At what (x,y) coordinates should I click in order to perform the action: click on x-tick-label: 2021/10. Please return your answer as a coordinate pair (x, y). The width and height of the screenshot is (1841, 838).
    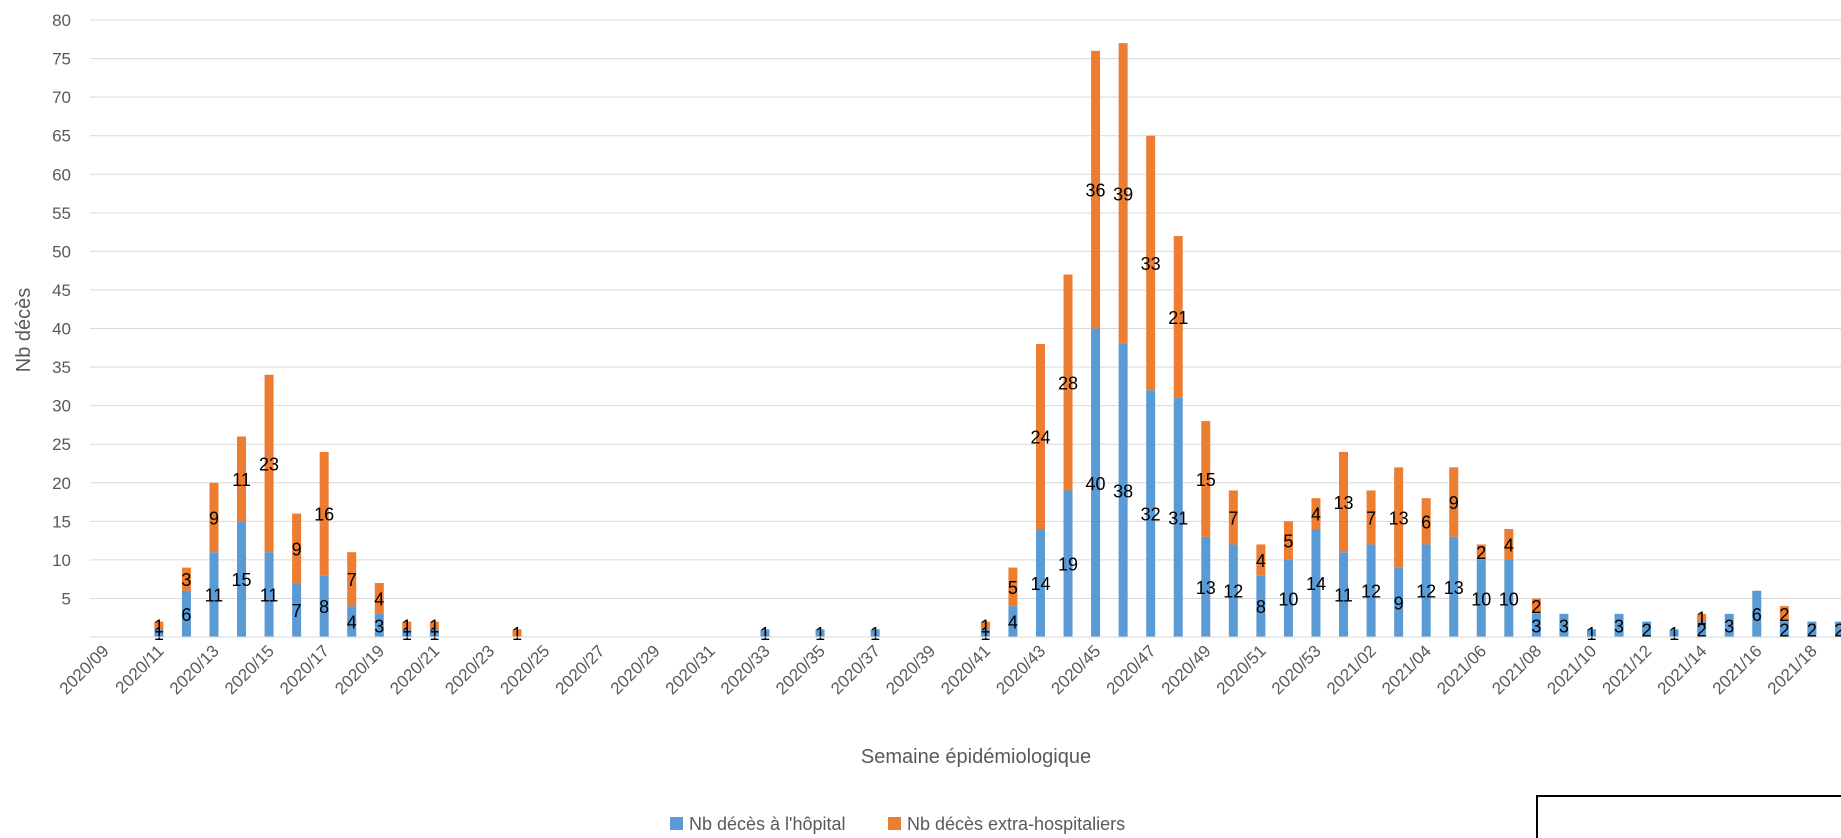
    Looking at the image, I should click on (1571, 669).